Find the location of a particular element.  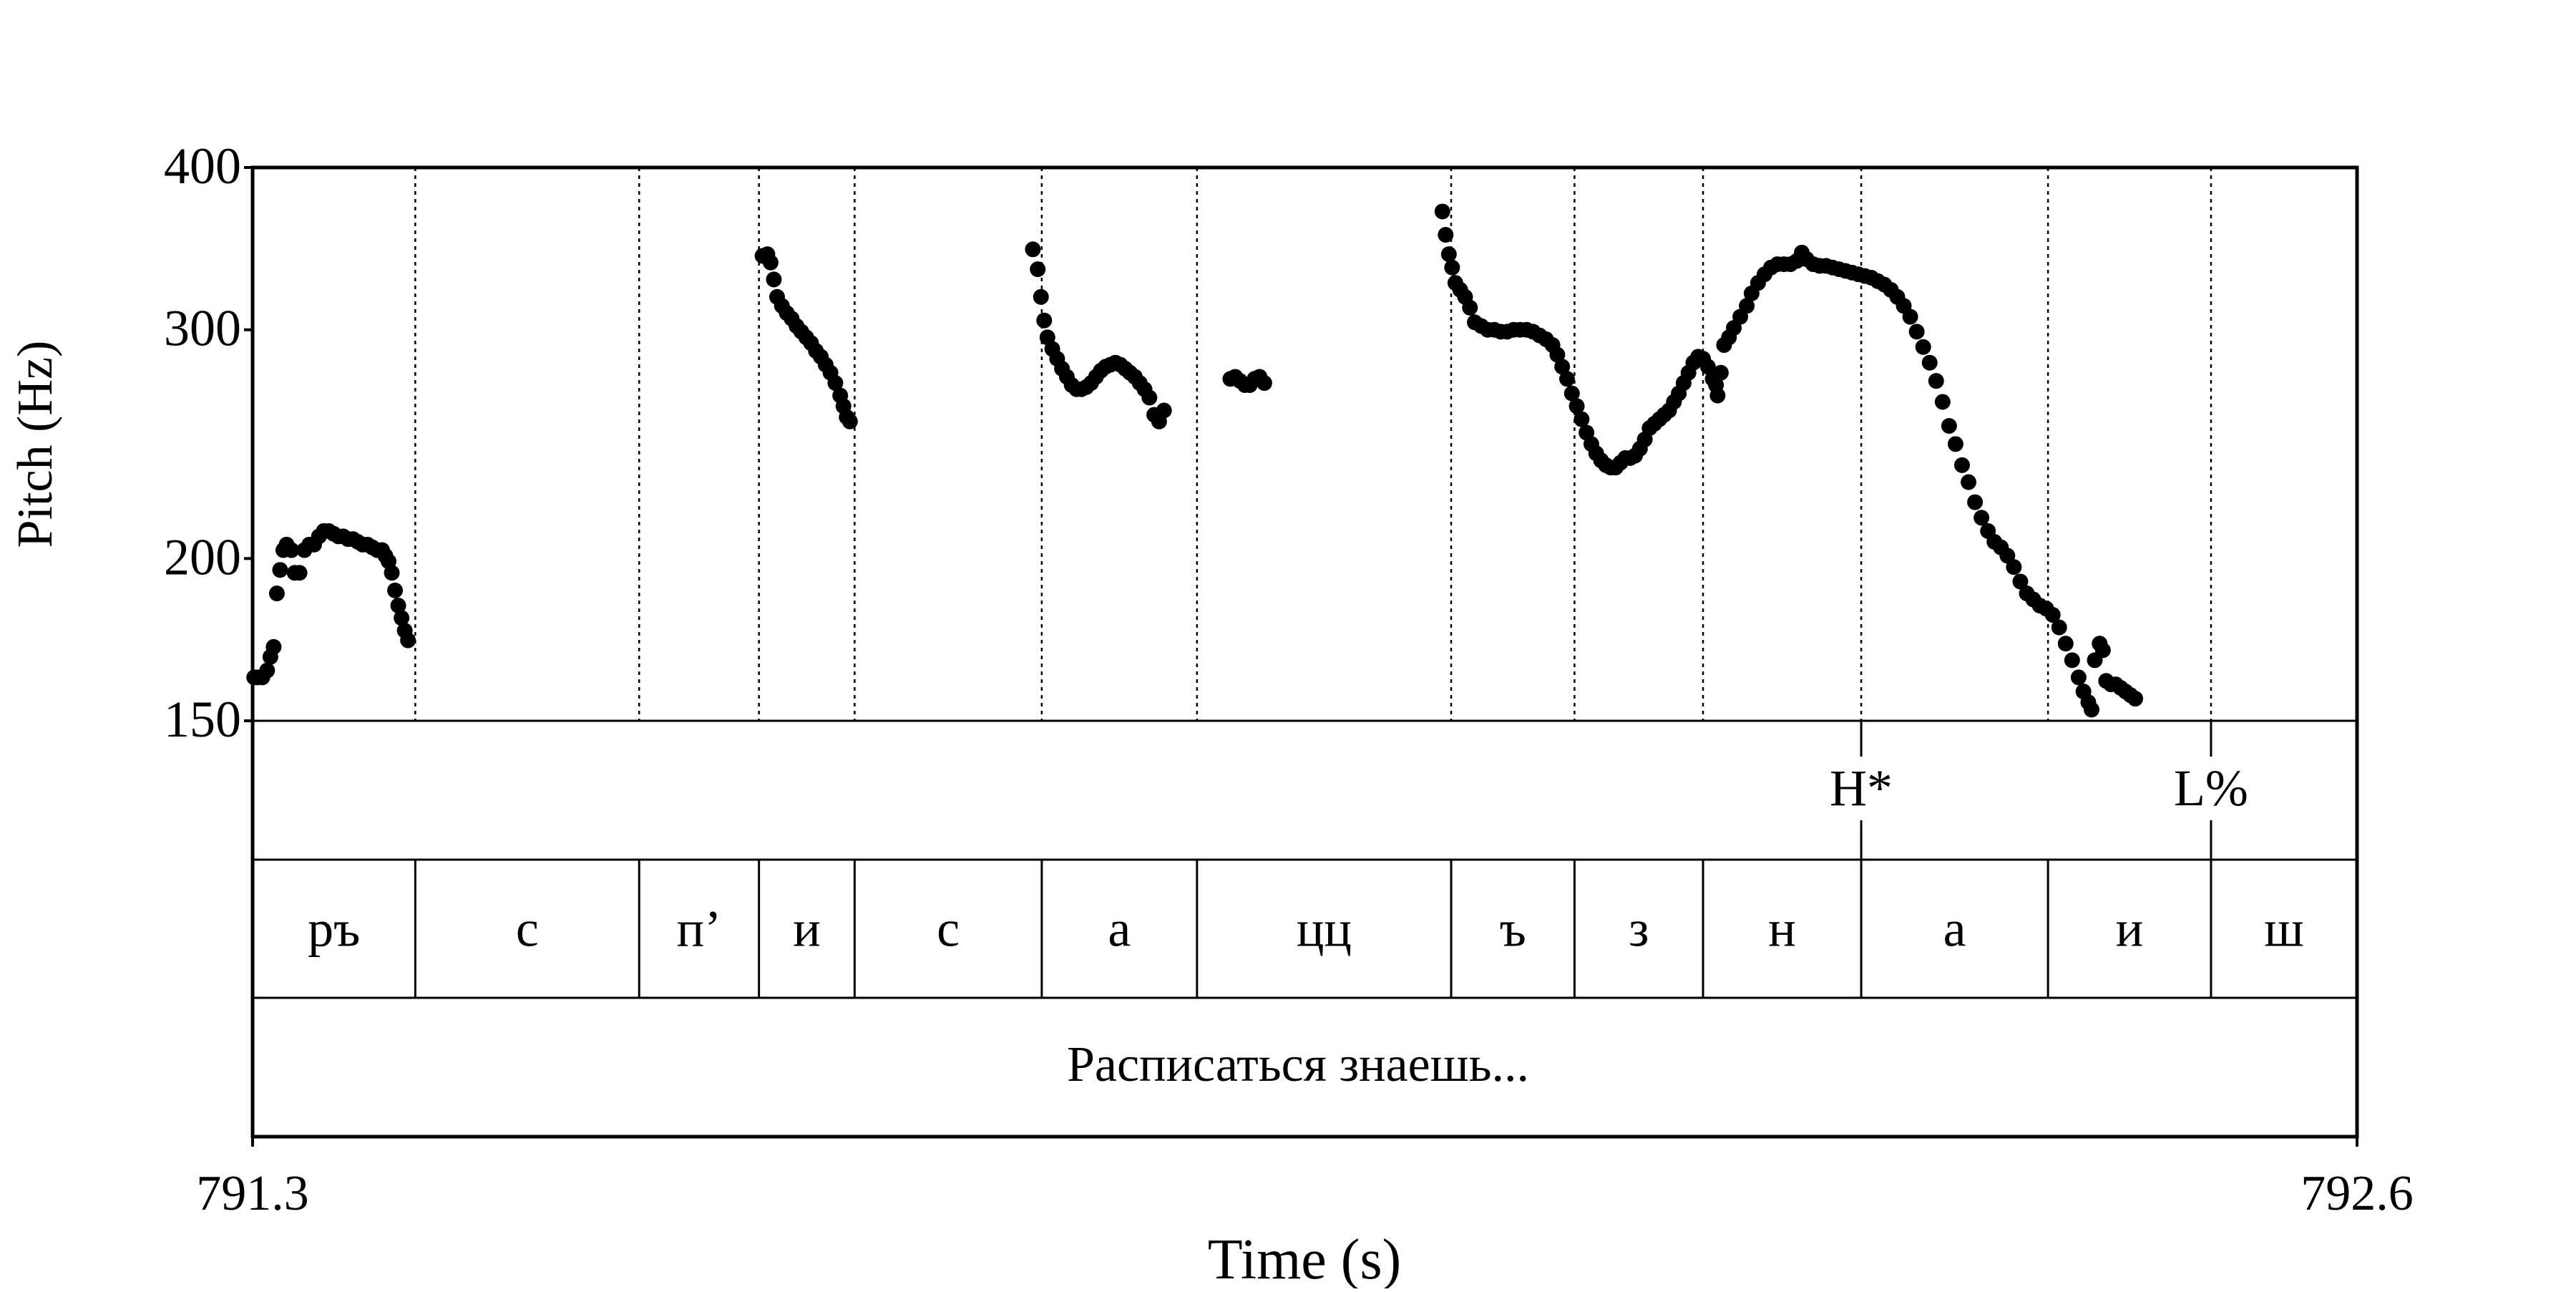

segment-label: ръ is located at coordinates (334, 929).